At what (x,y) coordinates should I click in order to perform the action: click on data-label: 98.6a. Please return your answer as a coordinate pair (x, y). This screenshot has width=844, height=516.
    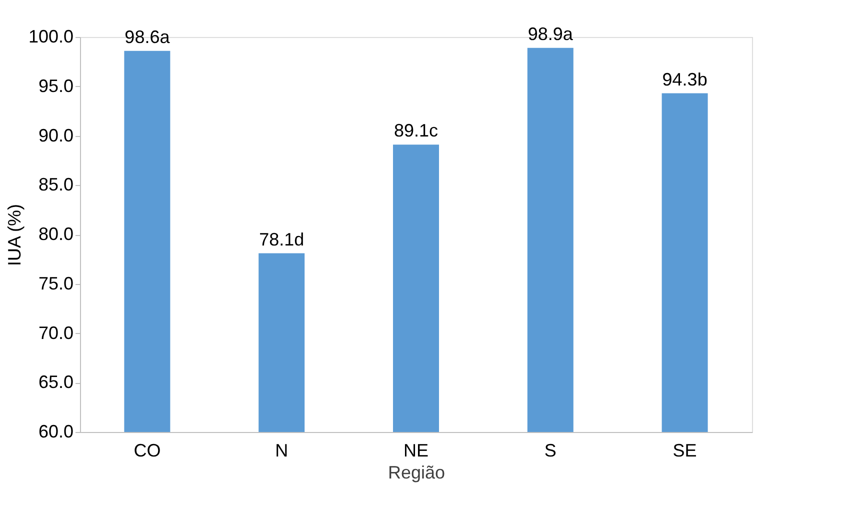
    Looking at the image, I should click on (147, 36).